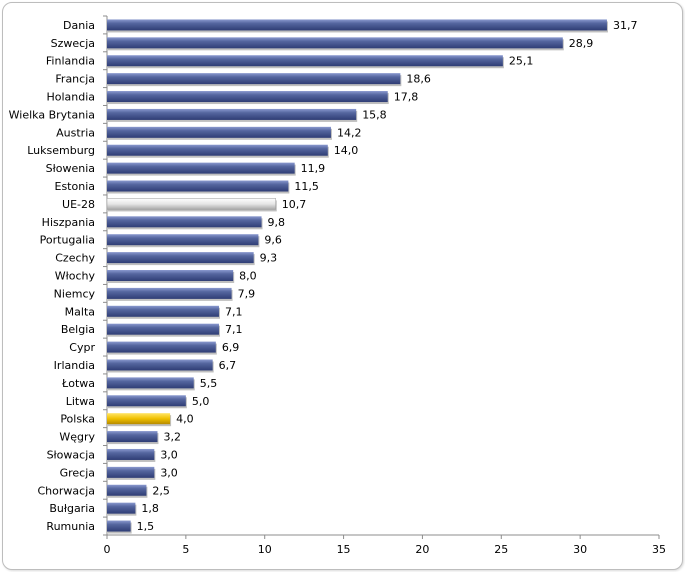  I want to click on category-label: Szwecja, so click(73, 43).